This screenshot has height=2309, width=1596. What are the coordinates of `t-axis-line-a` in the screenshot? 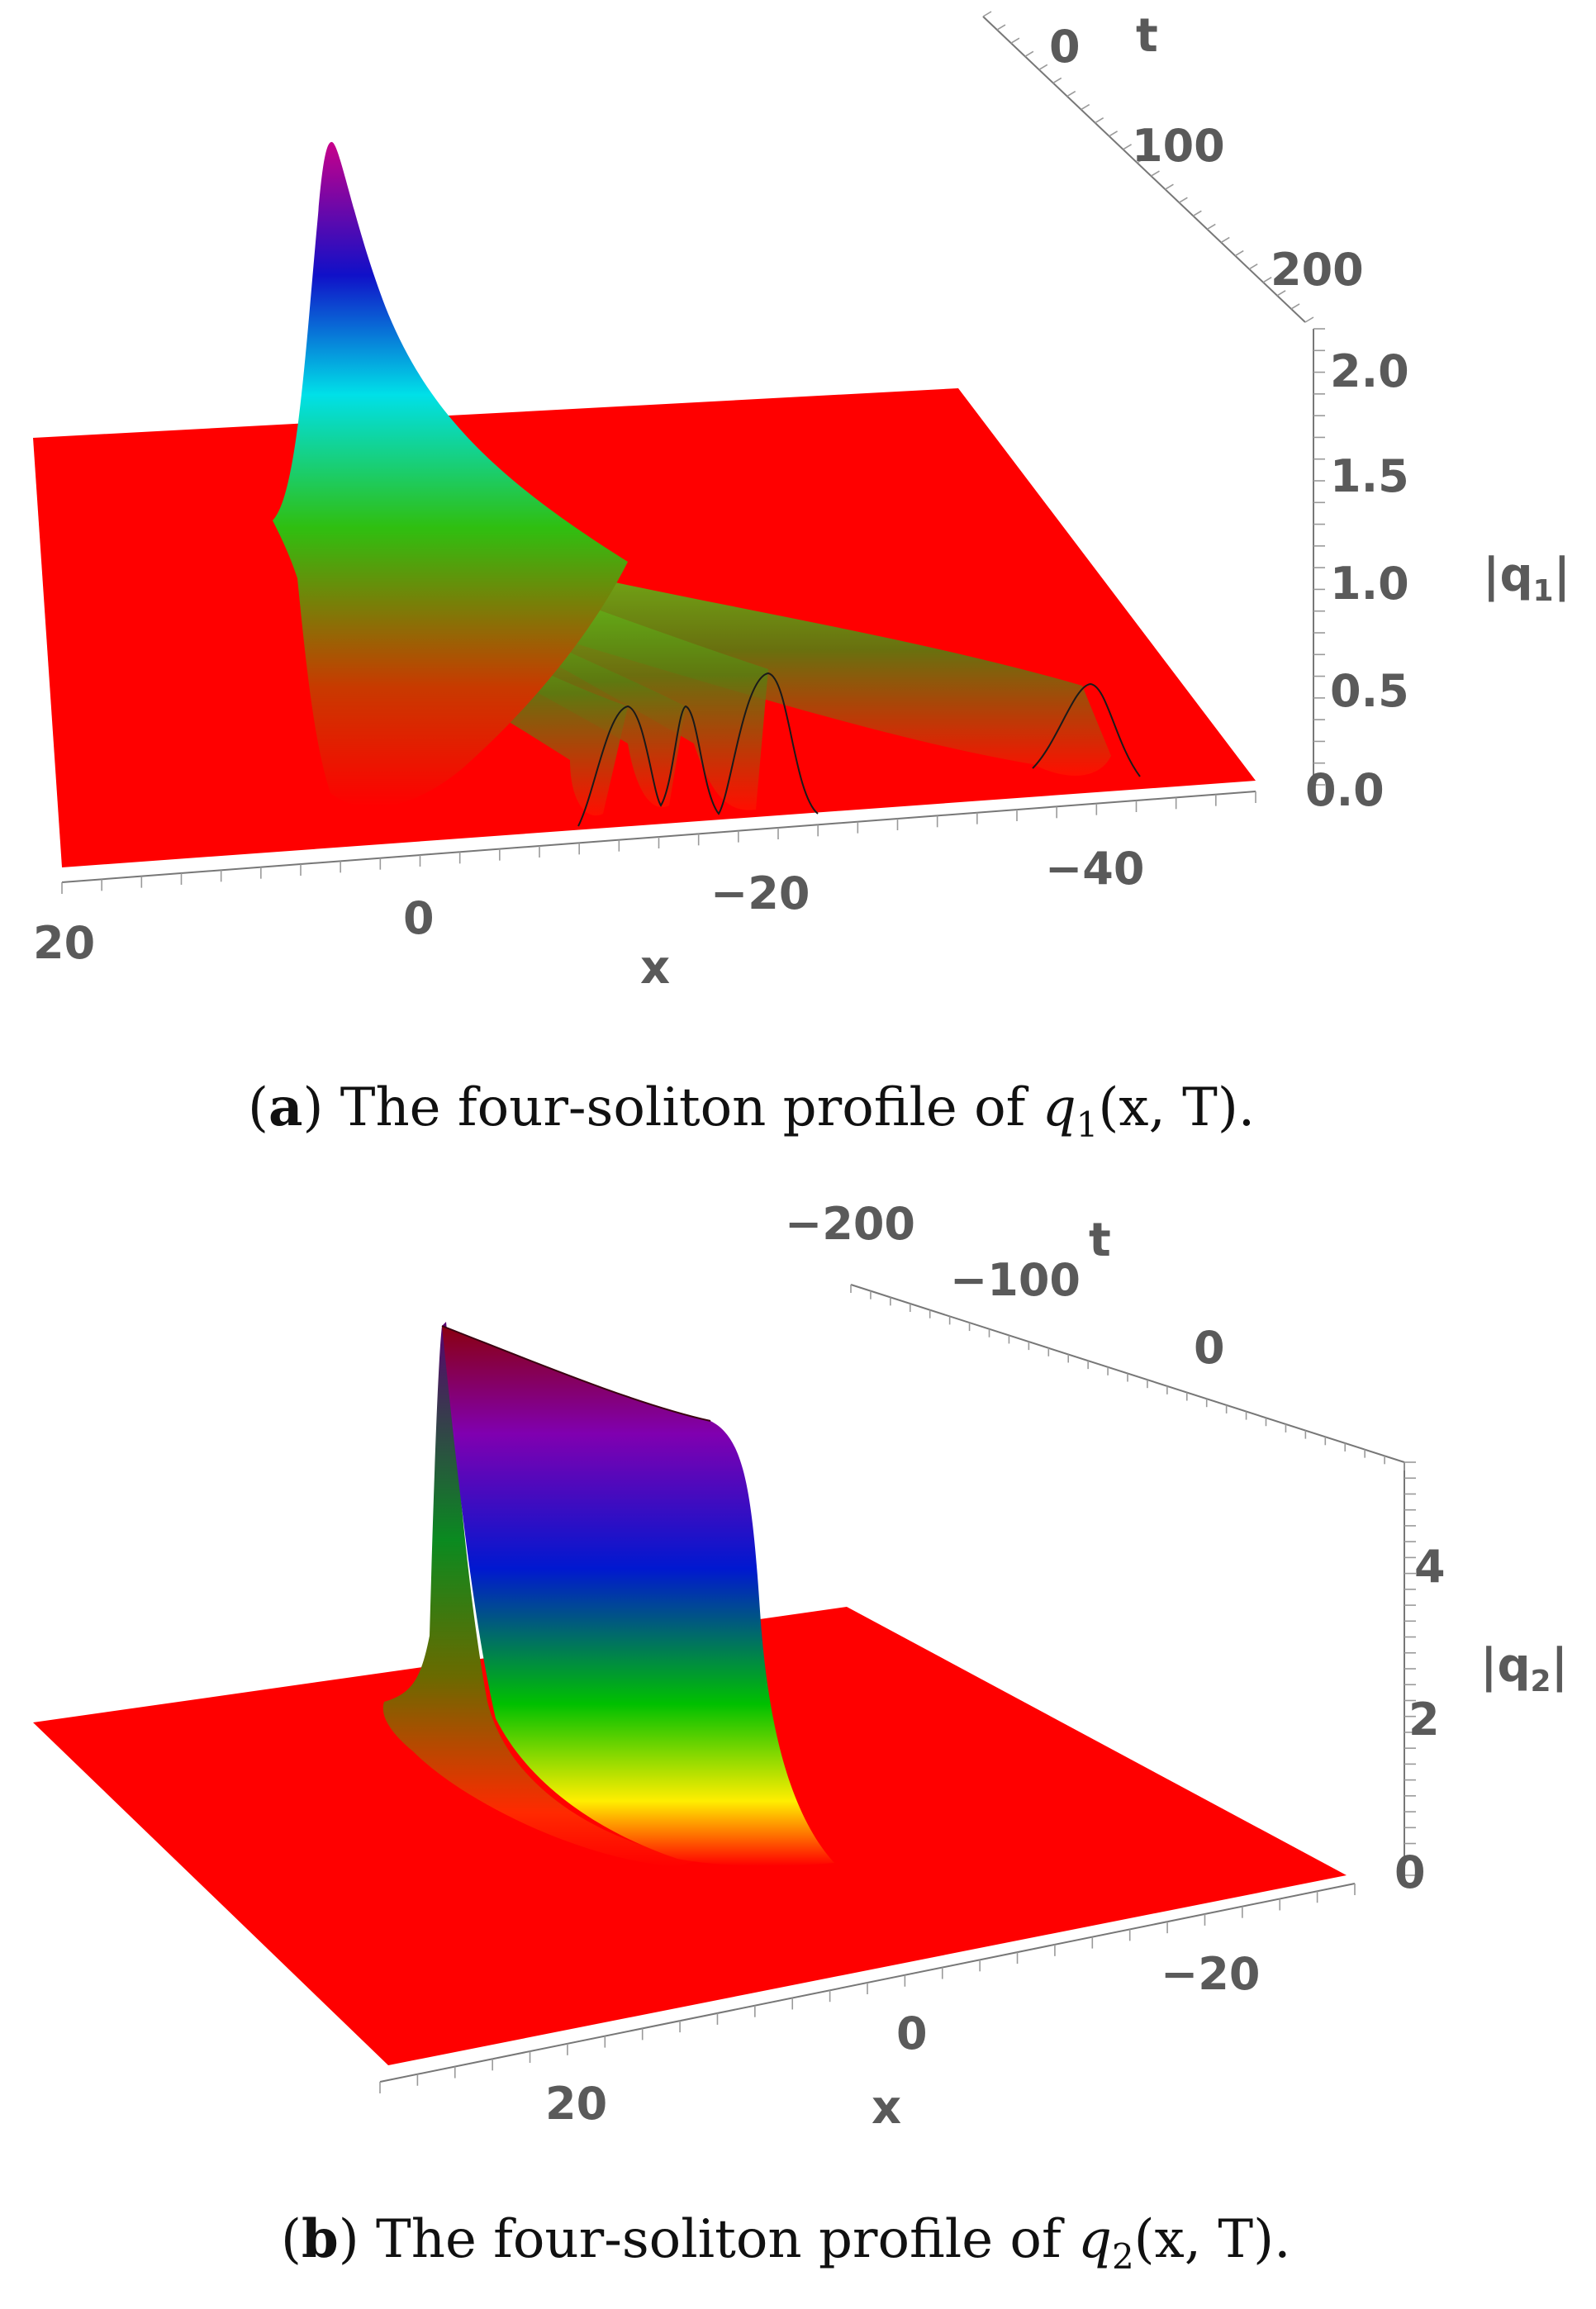 It's located at (1144, 169).